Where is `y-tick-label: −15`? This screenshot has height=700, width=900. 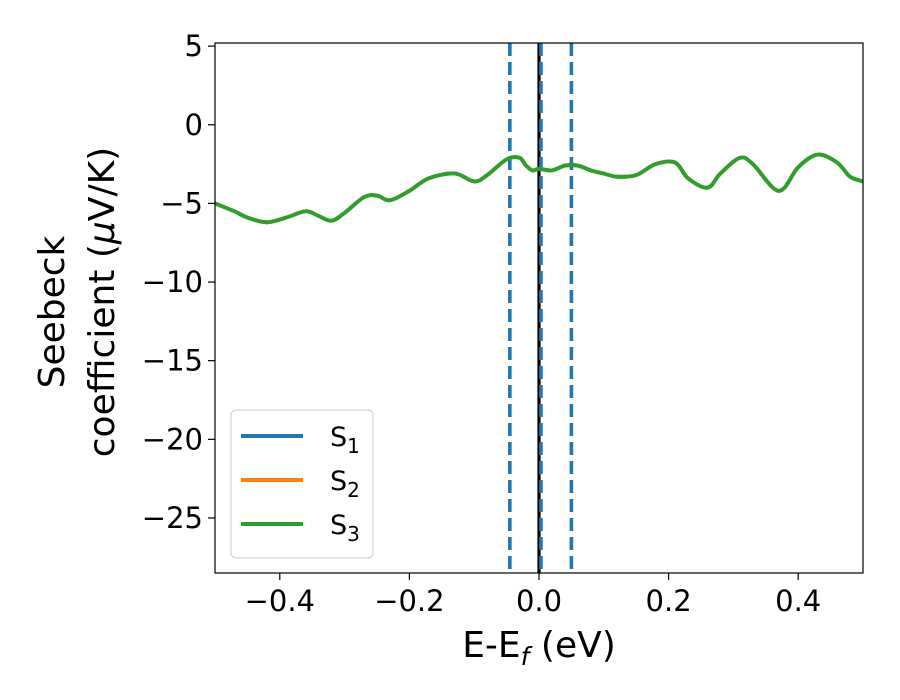 y-tick-label: −15 is located at coordinates (172, 361).